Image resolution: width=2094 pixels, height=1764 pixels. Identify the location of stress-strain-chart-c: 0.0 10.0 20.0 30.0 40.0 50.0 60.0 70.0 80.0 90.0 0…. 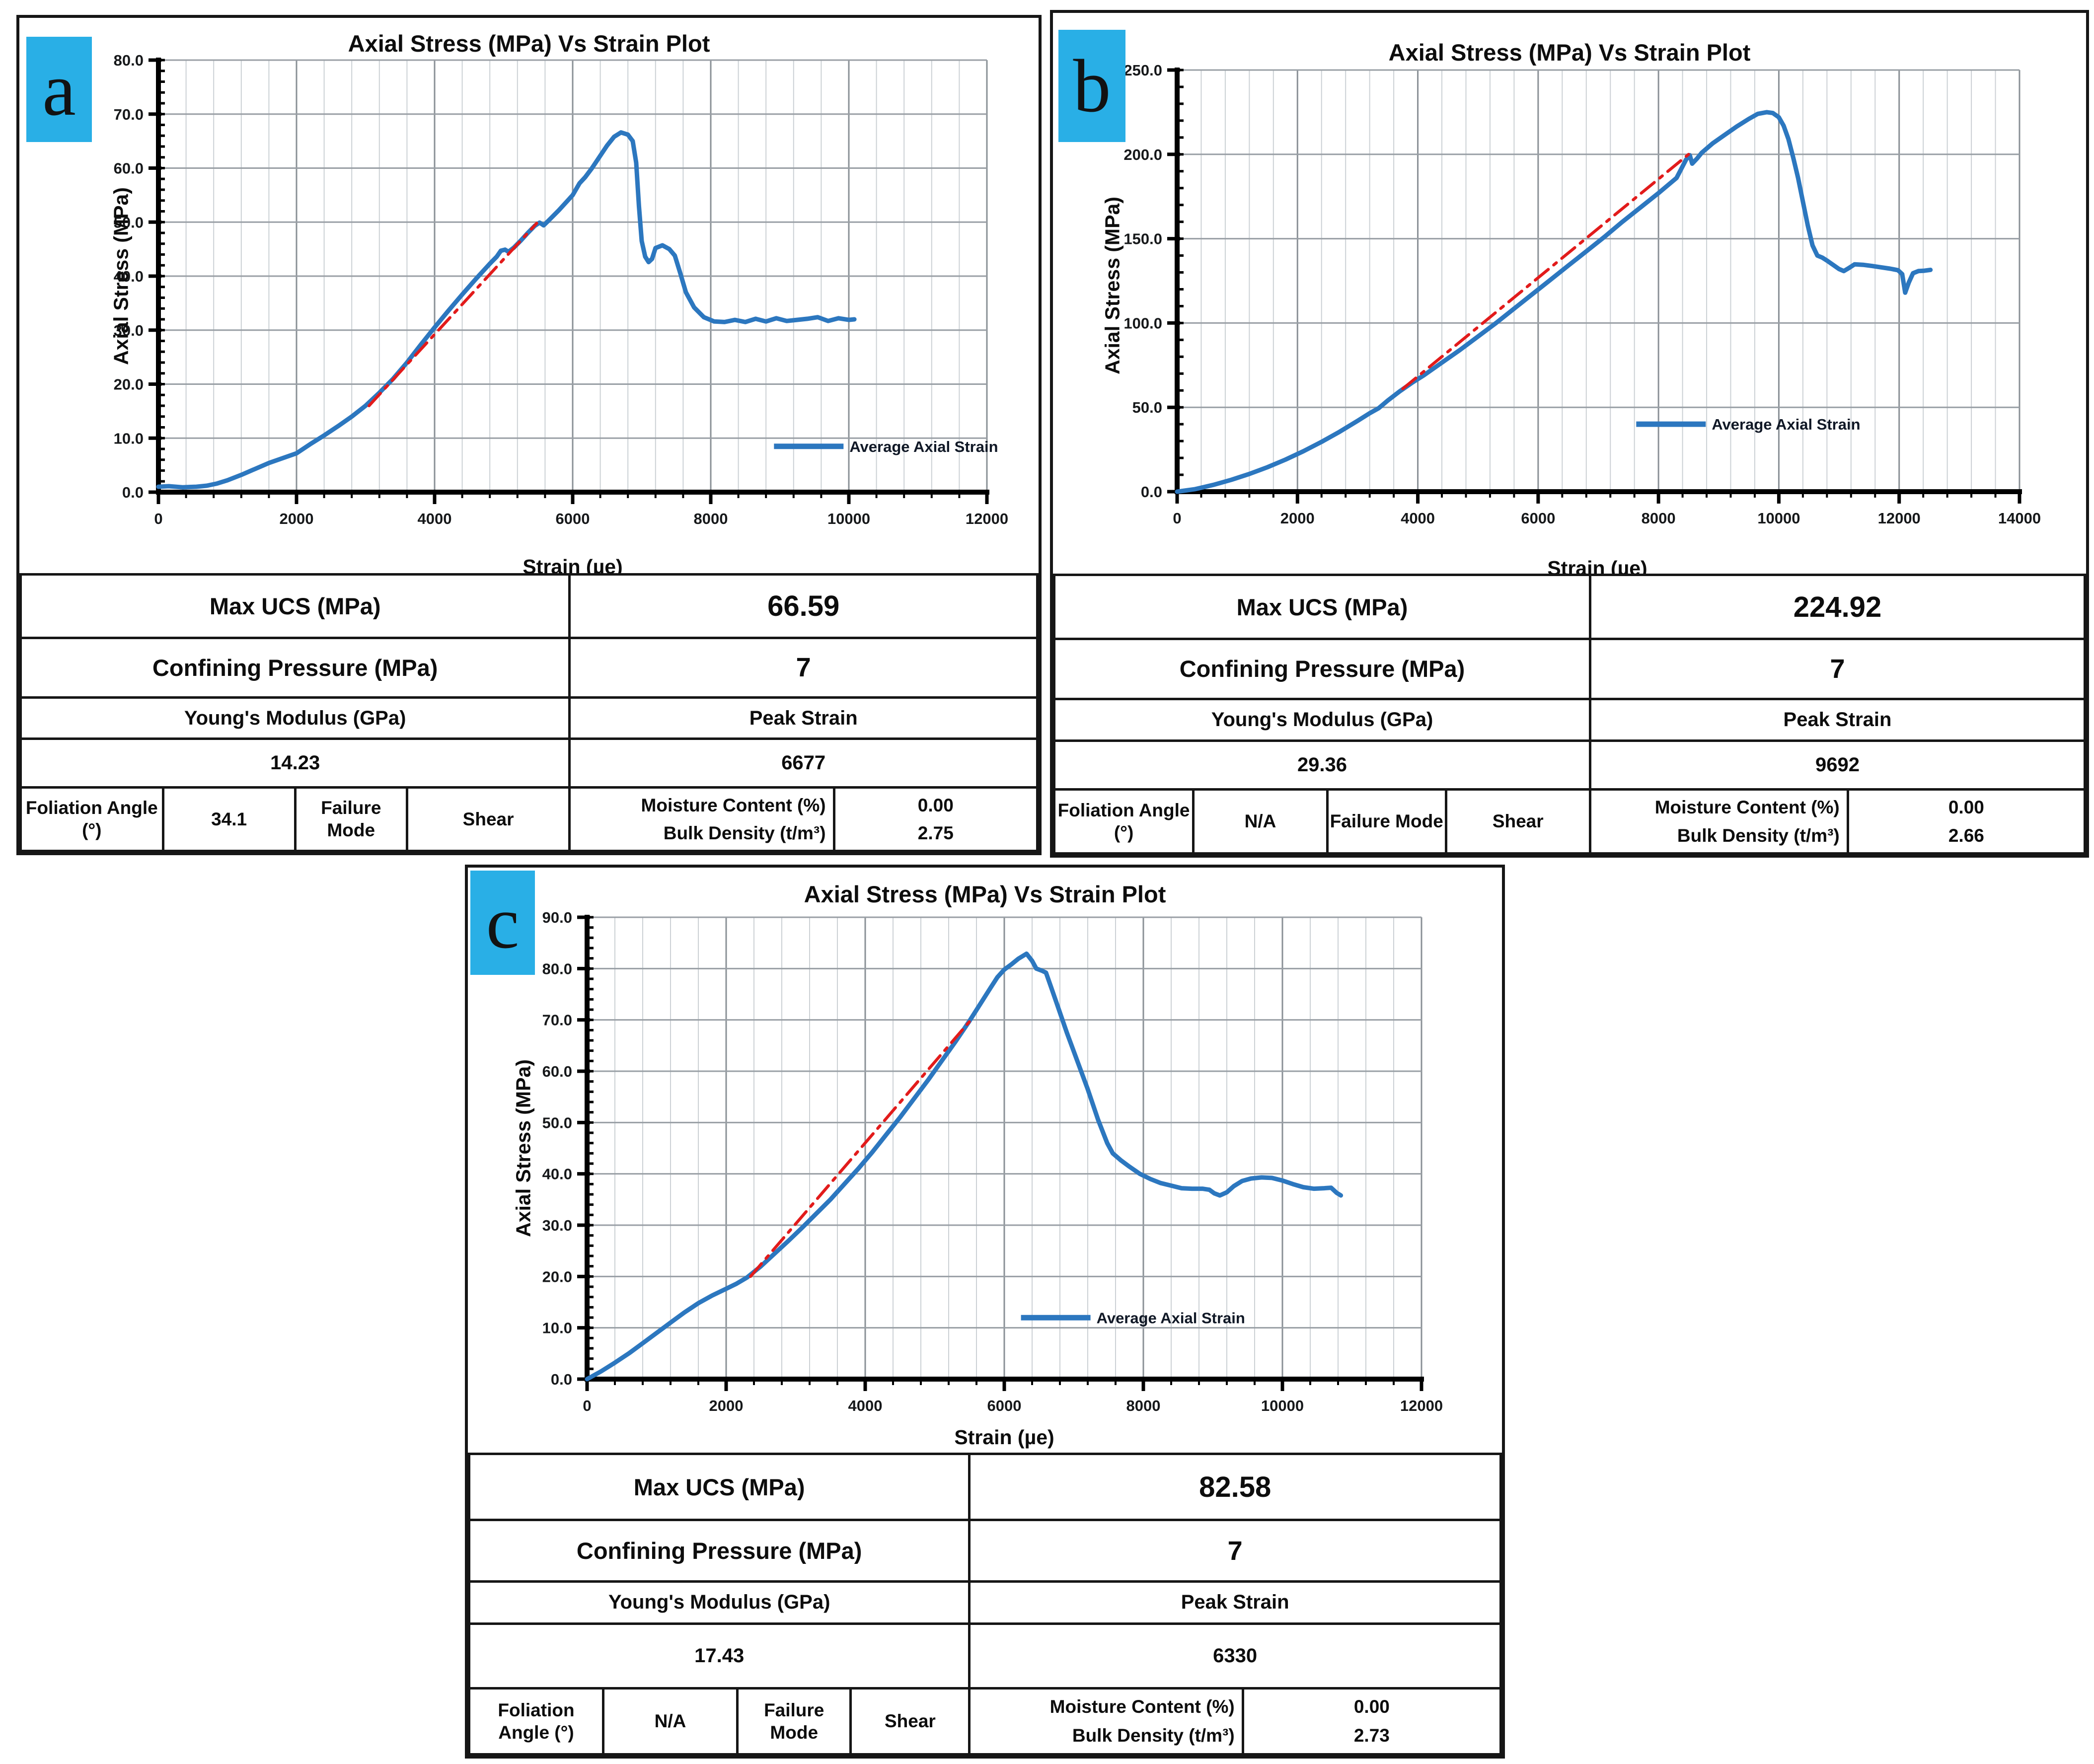
(992, 1161).